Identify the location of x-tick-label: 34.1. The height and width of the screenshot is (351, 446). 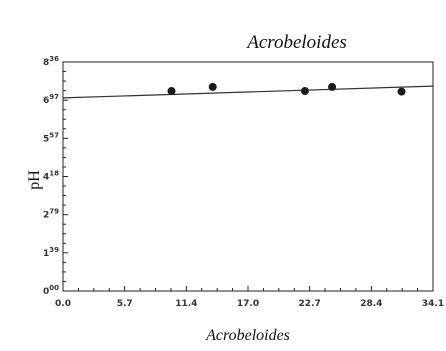
(433, 304).